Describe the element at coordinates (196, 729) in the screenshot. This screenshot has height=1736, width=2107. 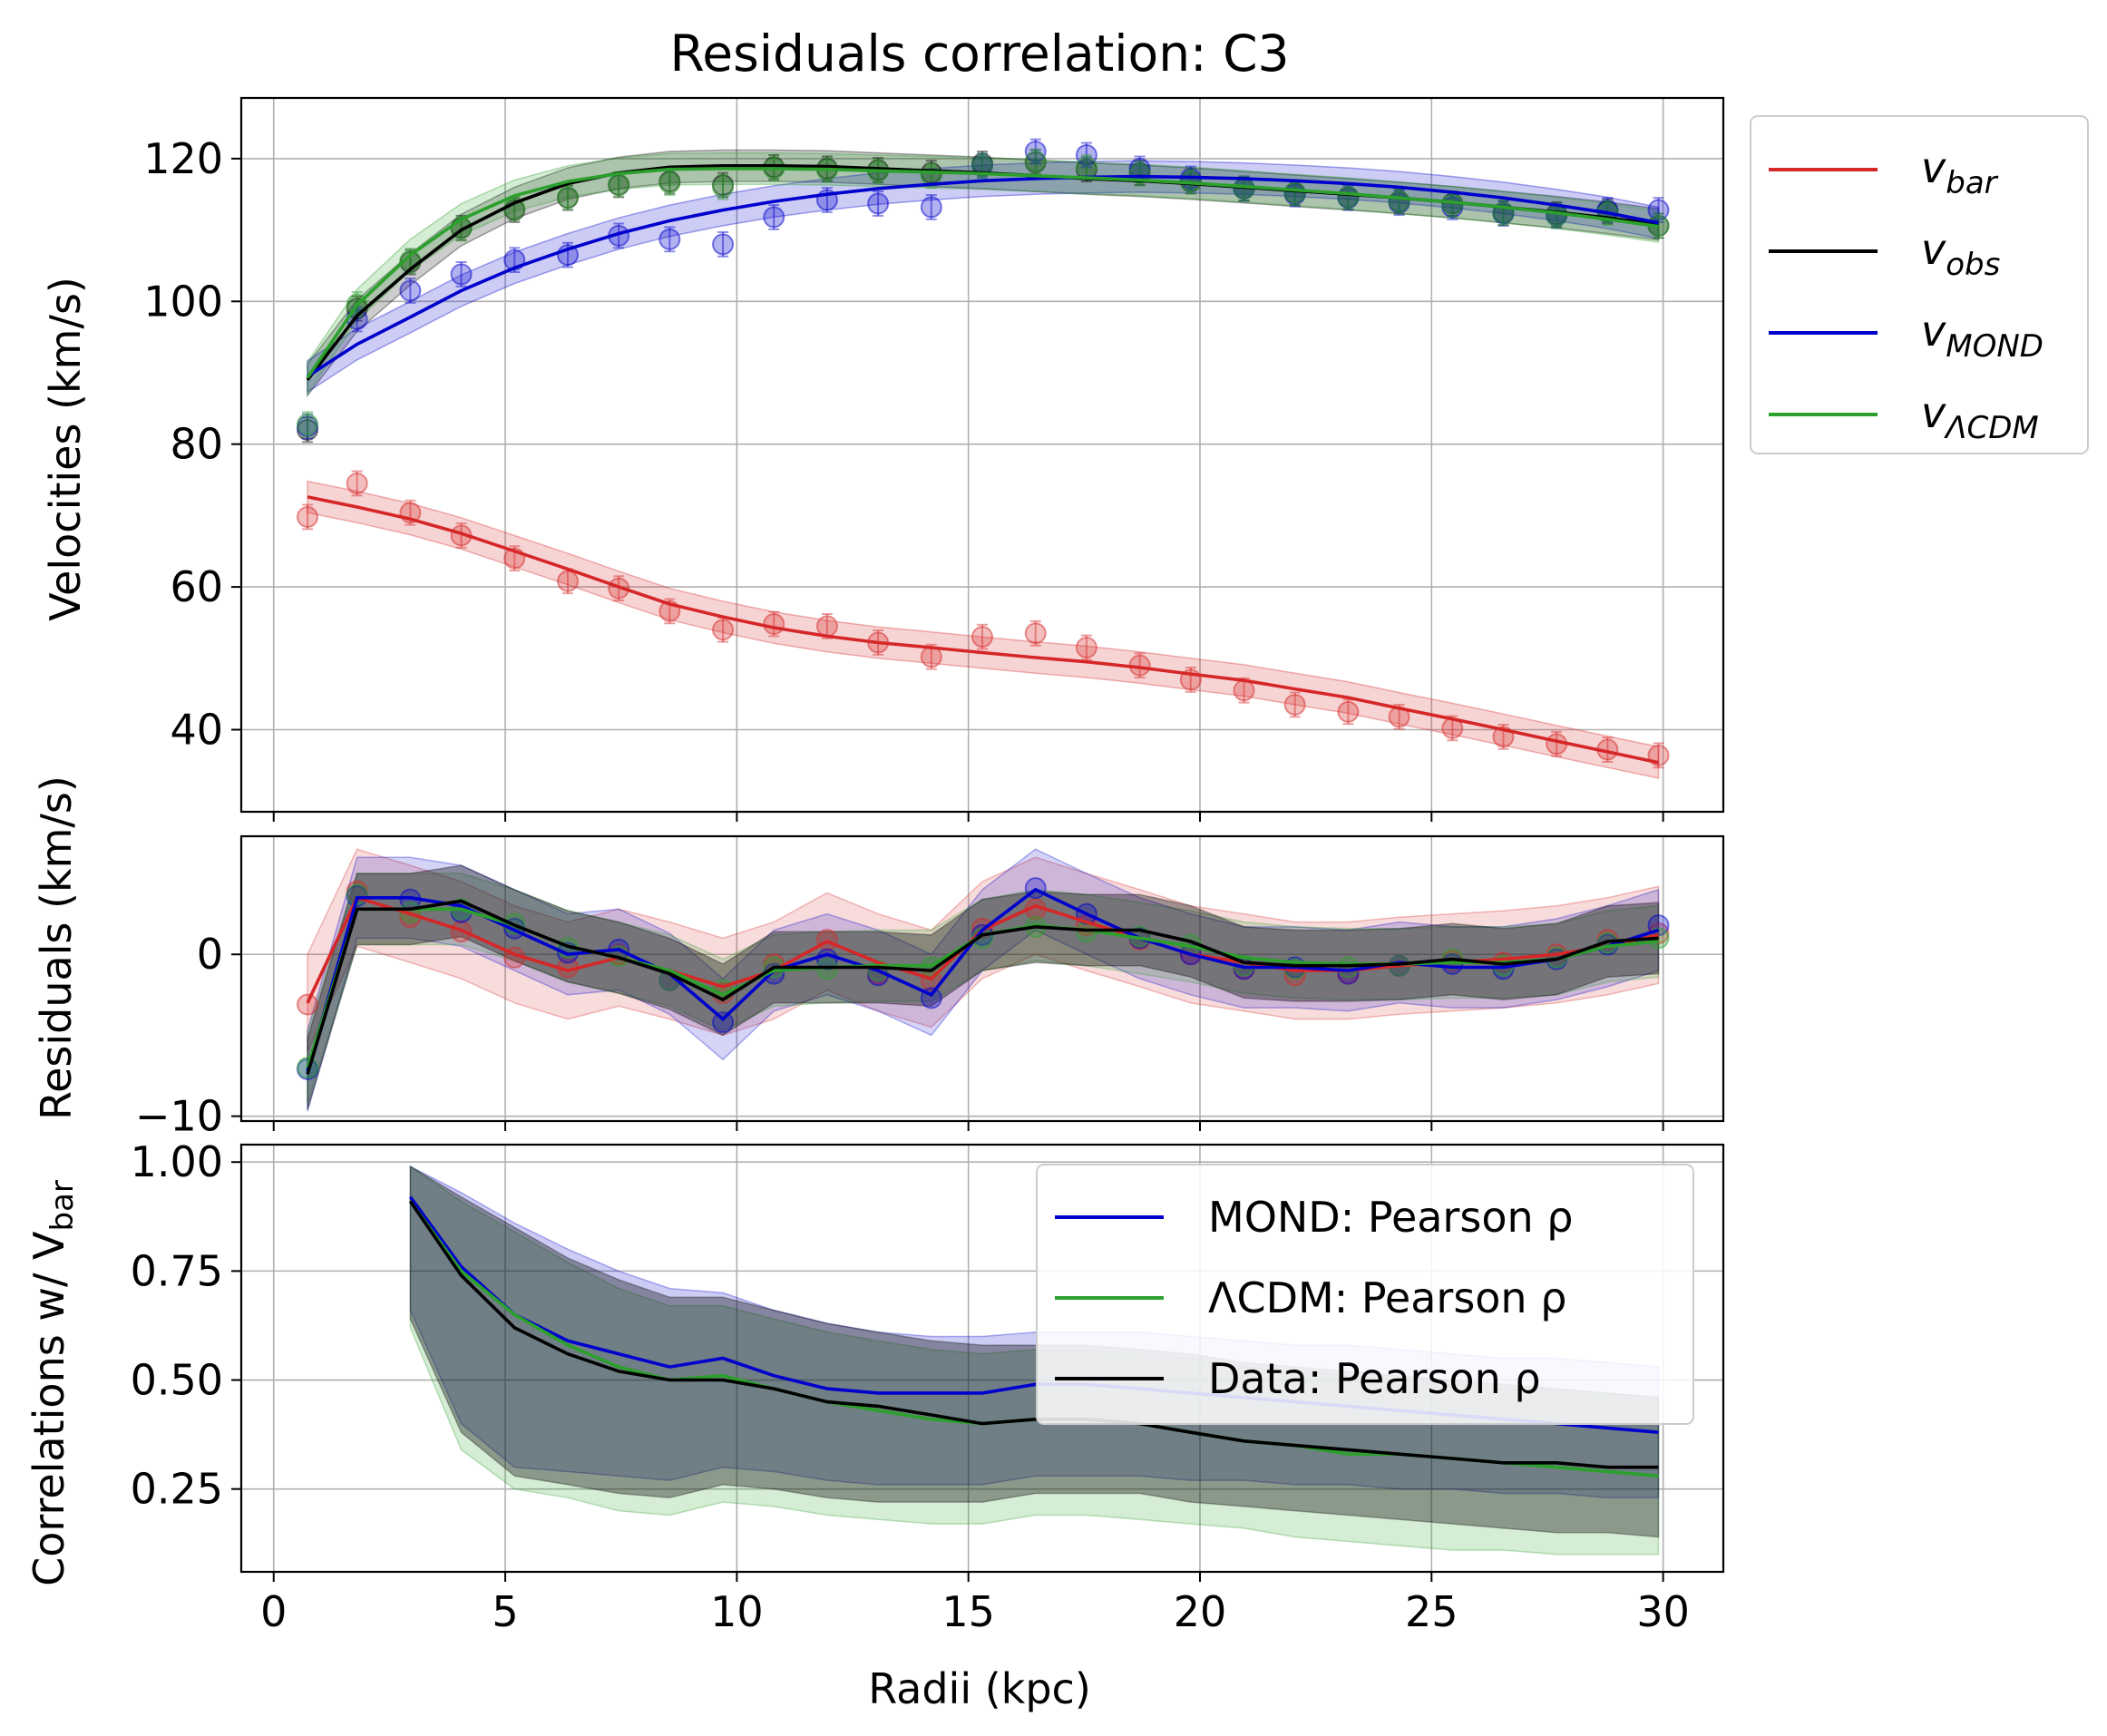
I see `y-tick-label: 40` at that location.